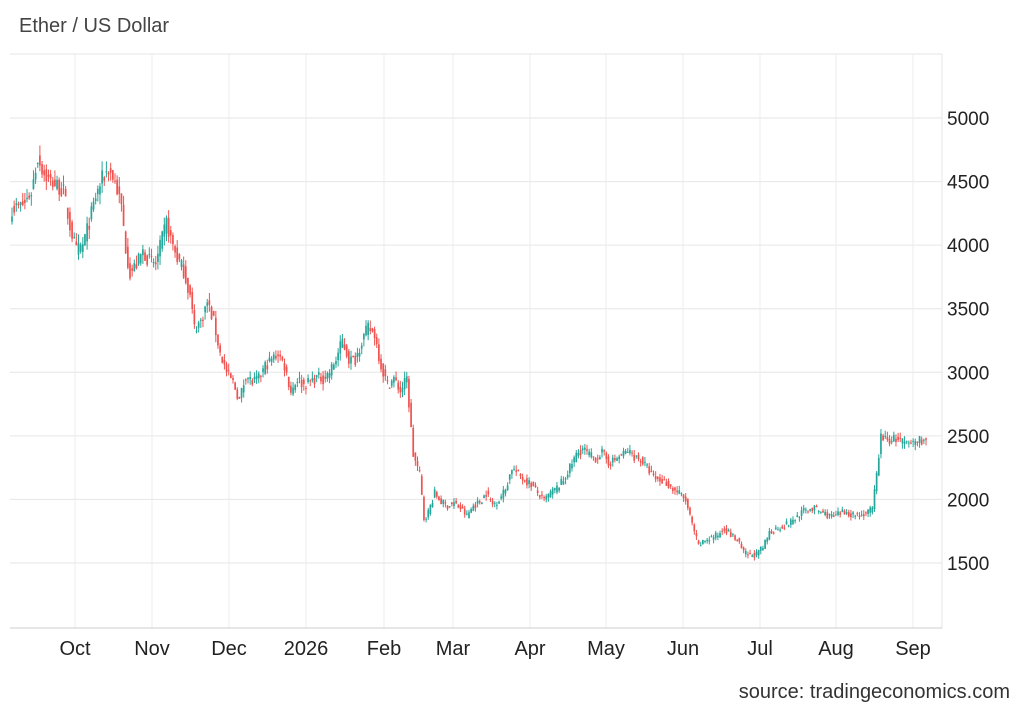 Image resolution: width=1024 pixels, height=710 pixels. Describe the element at coordinates (453, 649) in the screenshot. I see `x-tick-label: Mar` at that location.